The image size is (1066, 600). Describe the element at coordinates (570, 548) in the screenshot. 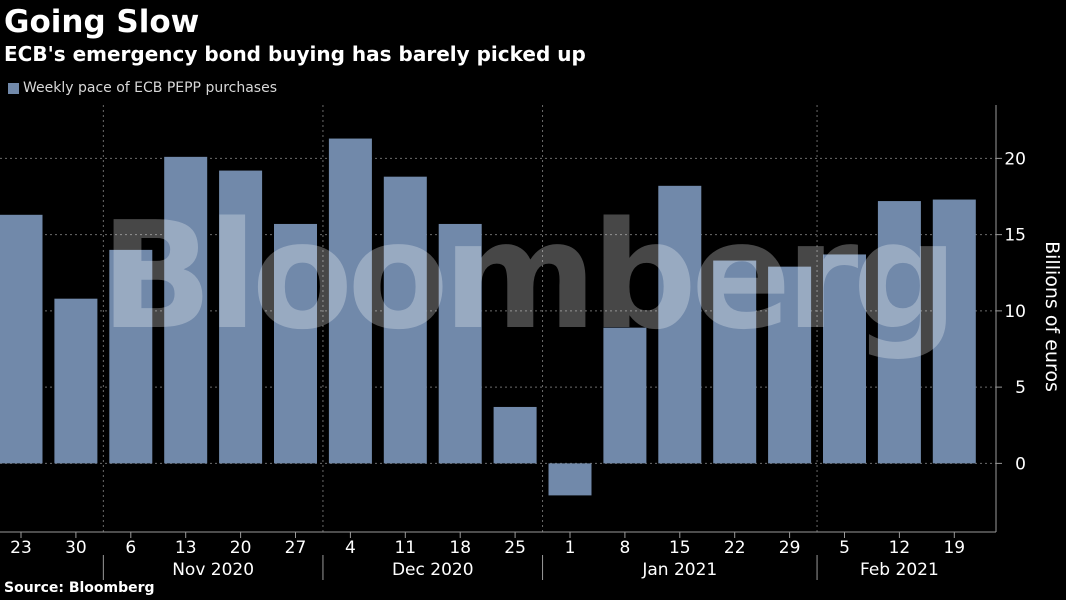

I see `x-tick-label: 1` at that location.